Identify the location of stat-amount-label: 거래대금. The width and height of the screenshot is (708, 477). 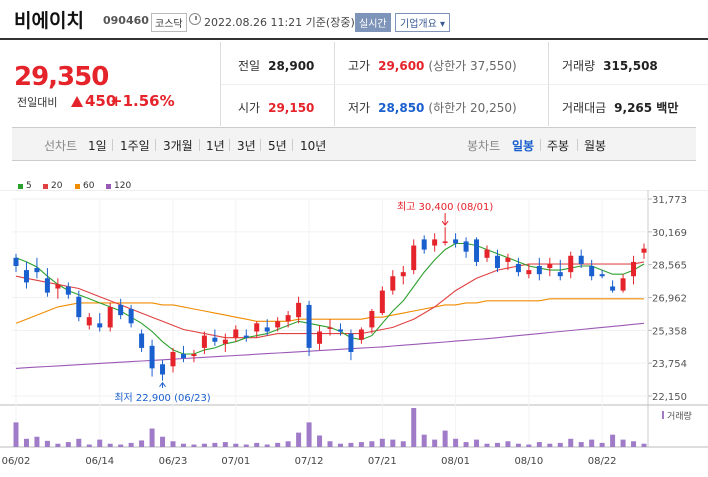
(584, 108).